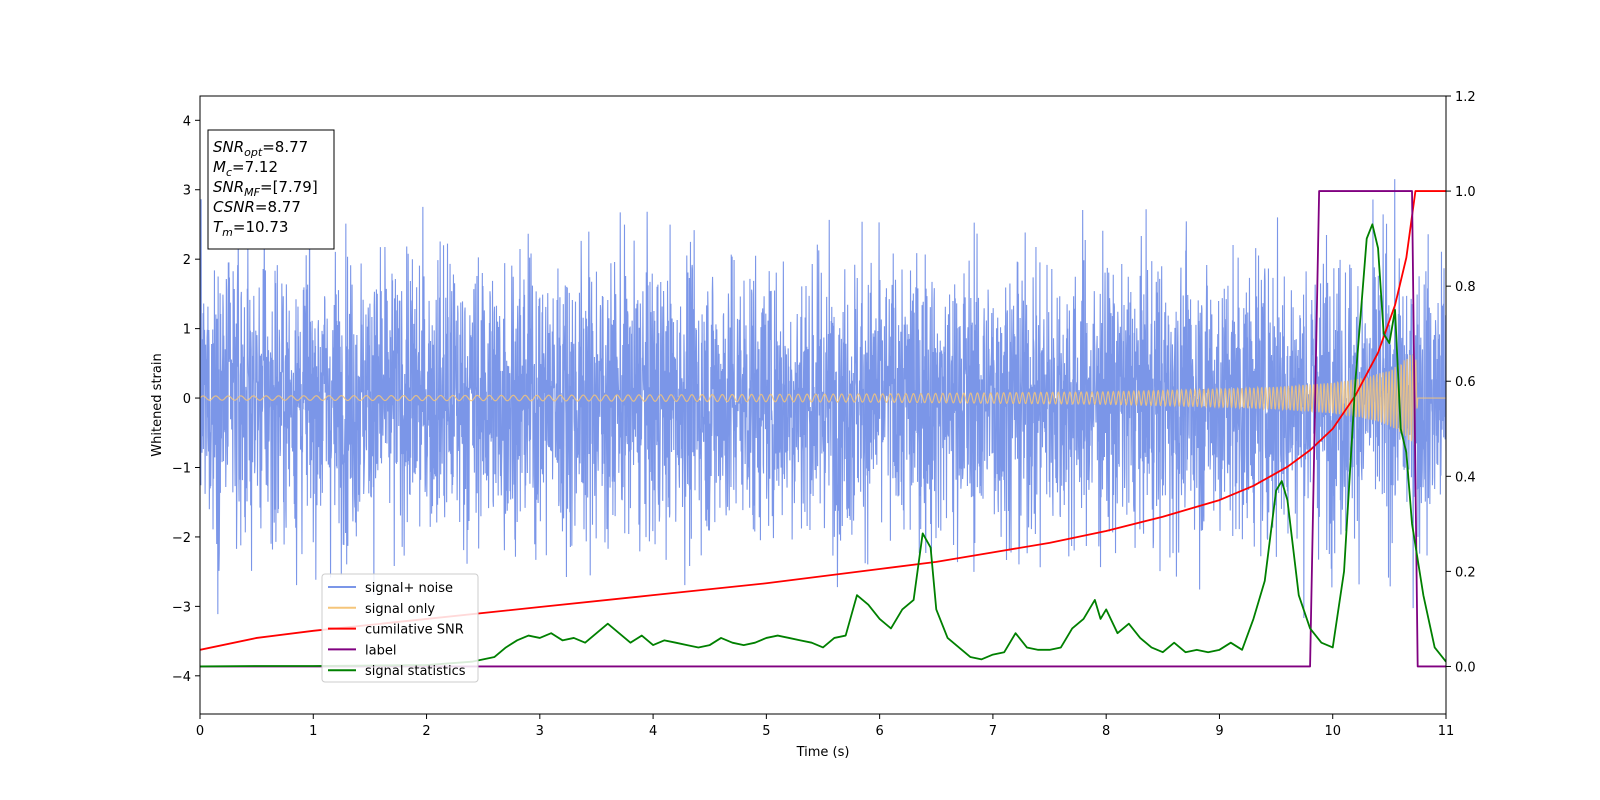  I want to click on y-tick-label: −2, so click(181, 538).